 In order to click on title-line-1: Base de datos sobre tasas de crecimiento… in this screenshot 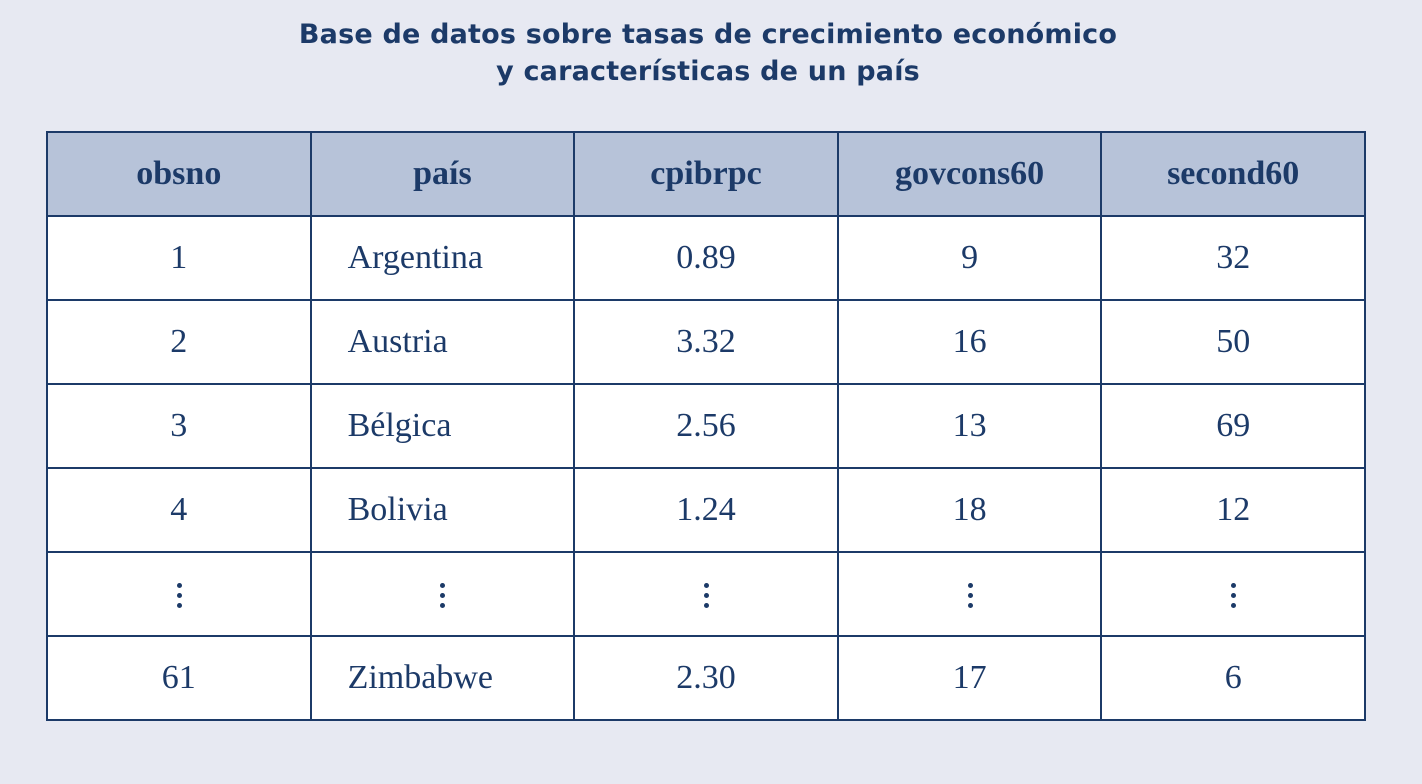, I will do `click(708, 34)`.